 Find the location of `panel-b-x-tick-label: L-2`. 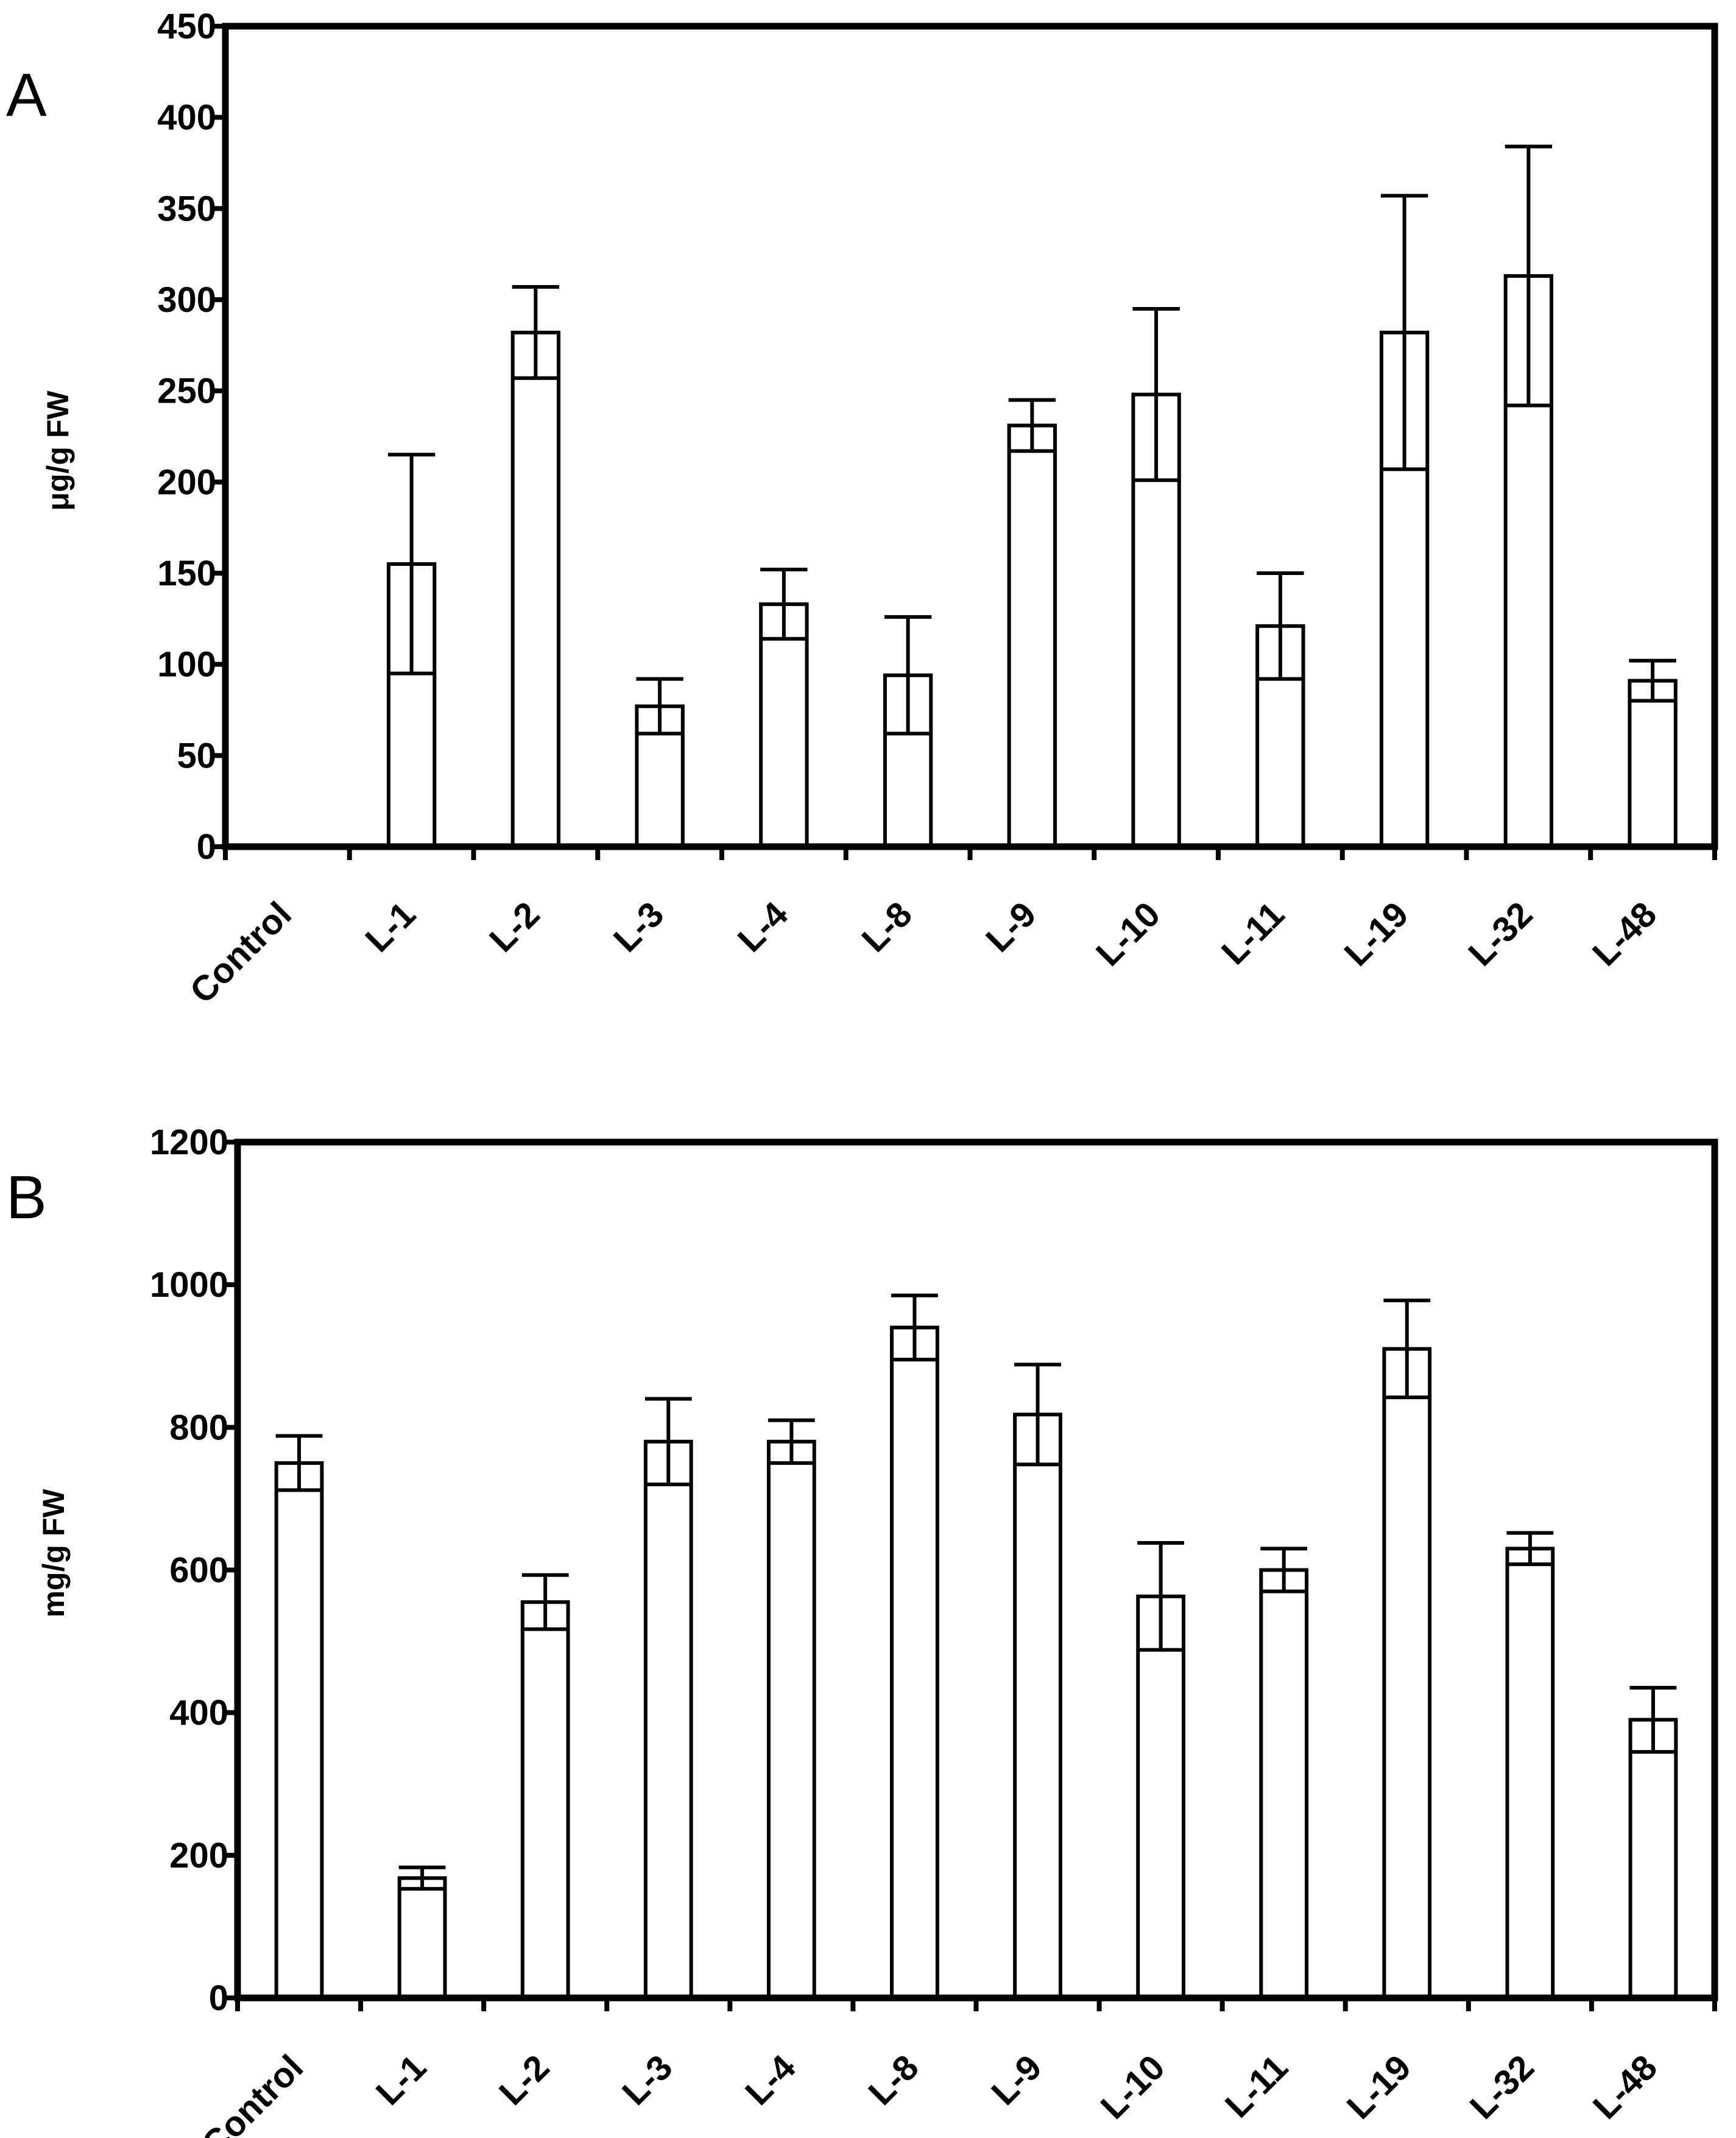

panel-b-x-tick-label: L-2 is located at coordinates (524, 2079).